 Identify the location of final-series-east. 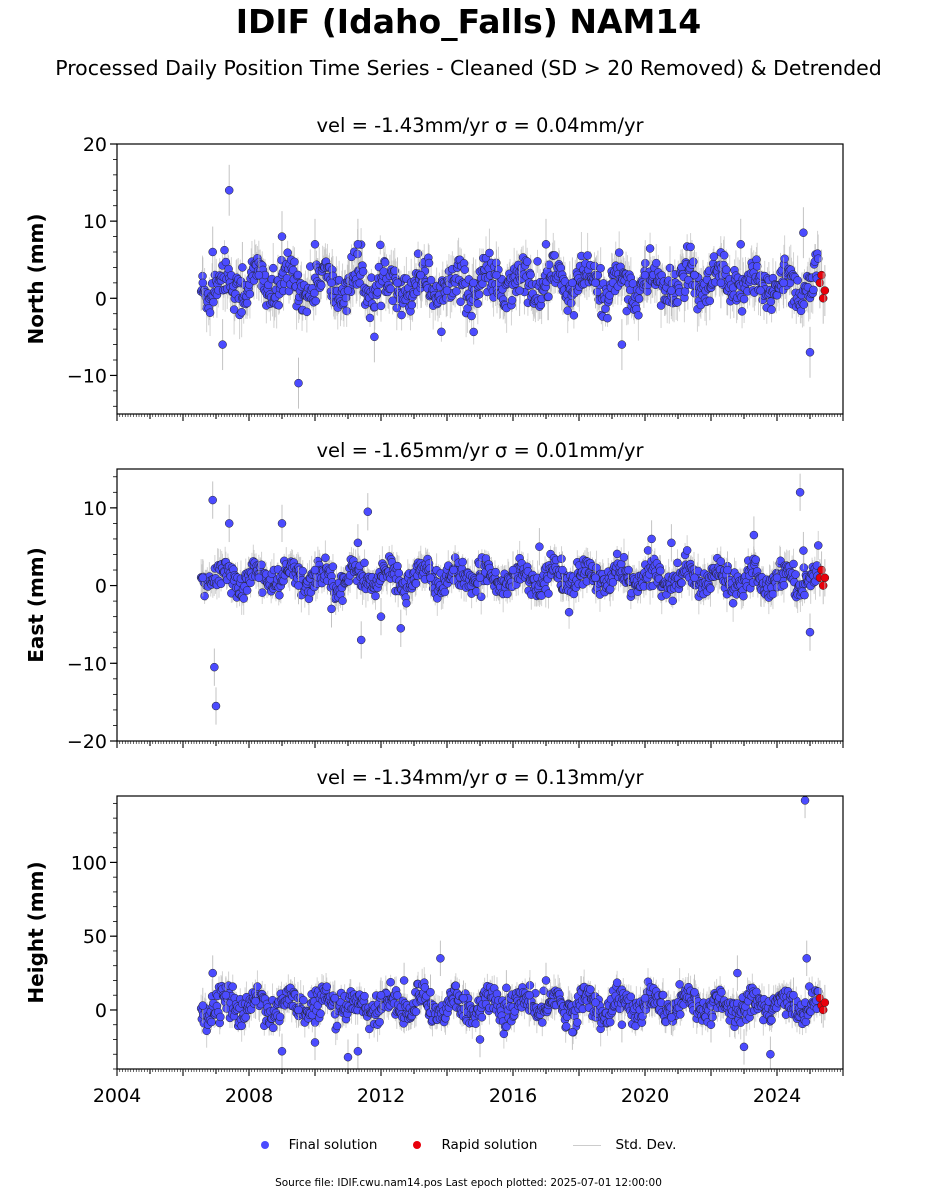
(506, 599).